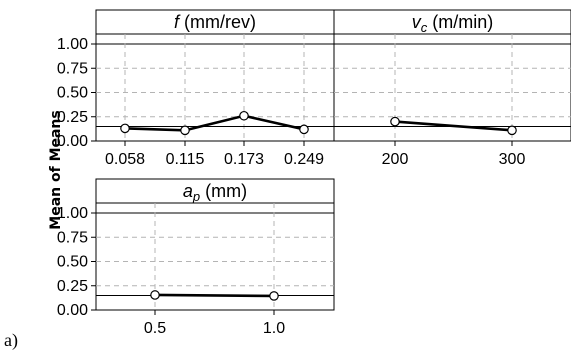 The height and width of the screenshot is (350, 571). What do you see at coordinates (417, 22) in the screenshot?
I see `panel-title-variable: v` at bounding box center [417, 22].